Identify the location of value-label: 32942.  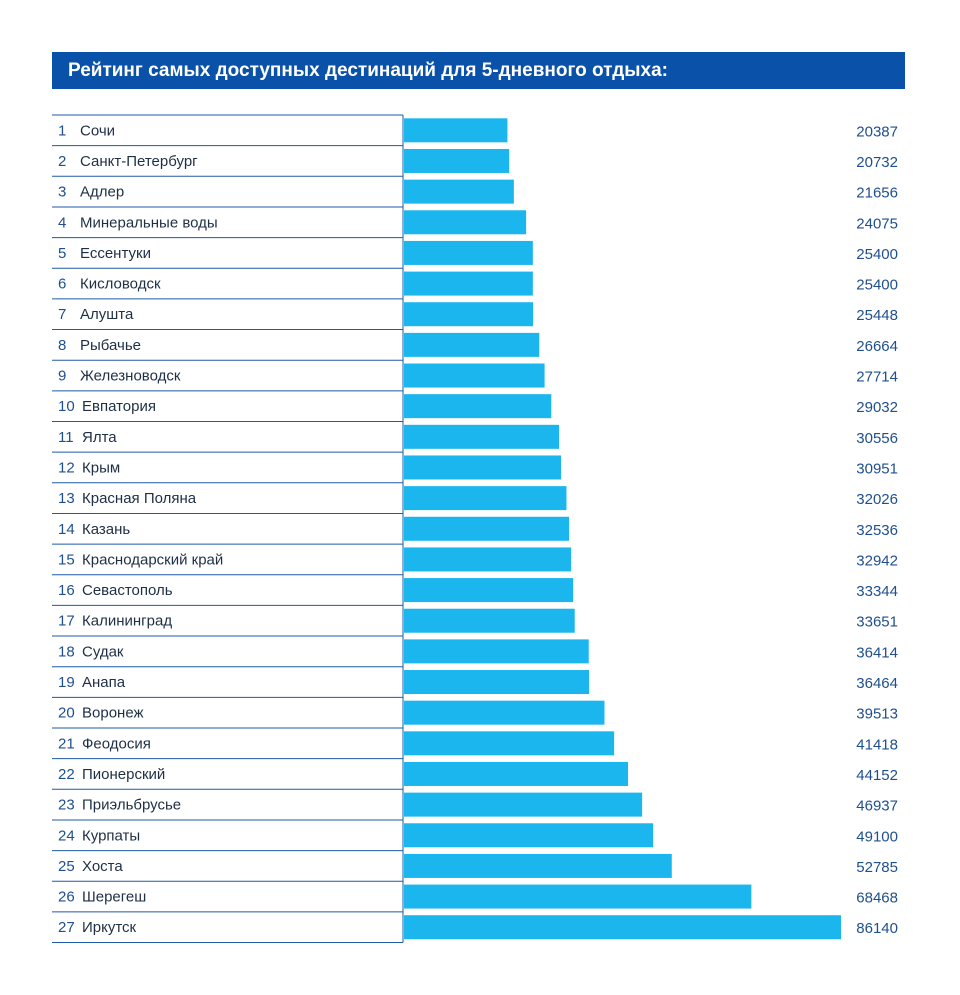
(877, 560).